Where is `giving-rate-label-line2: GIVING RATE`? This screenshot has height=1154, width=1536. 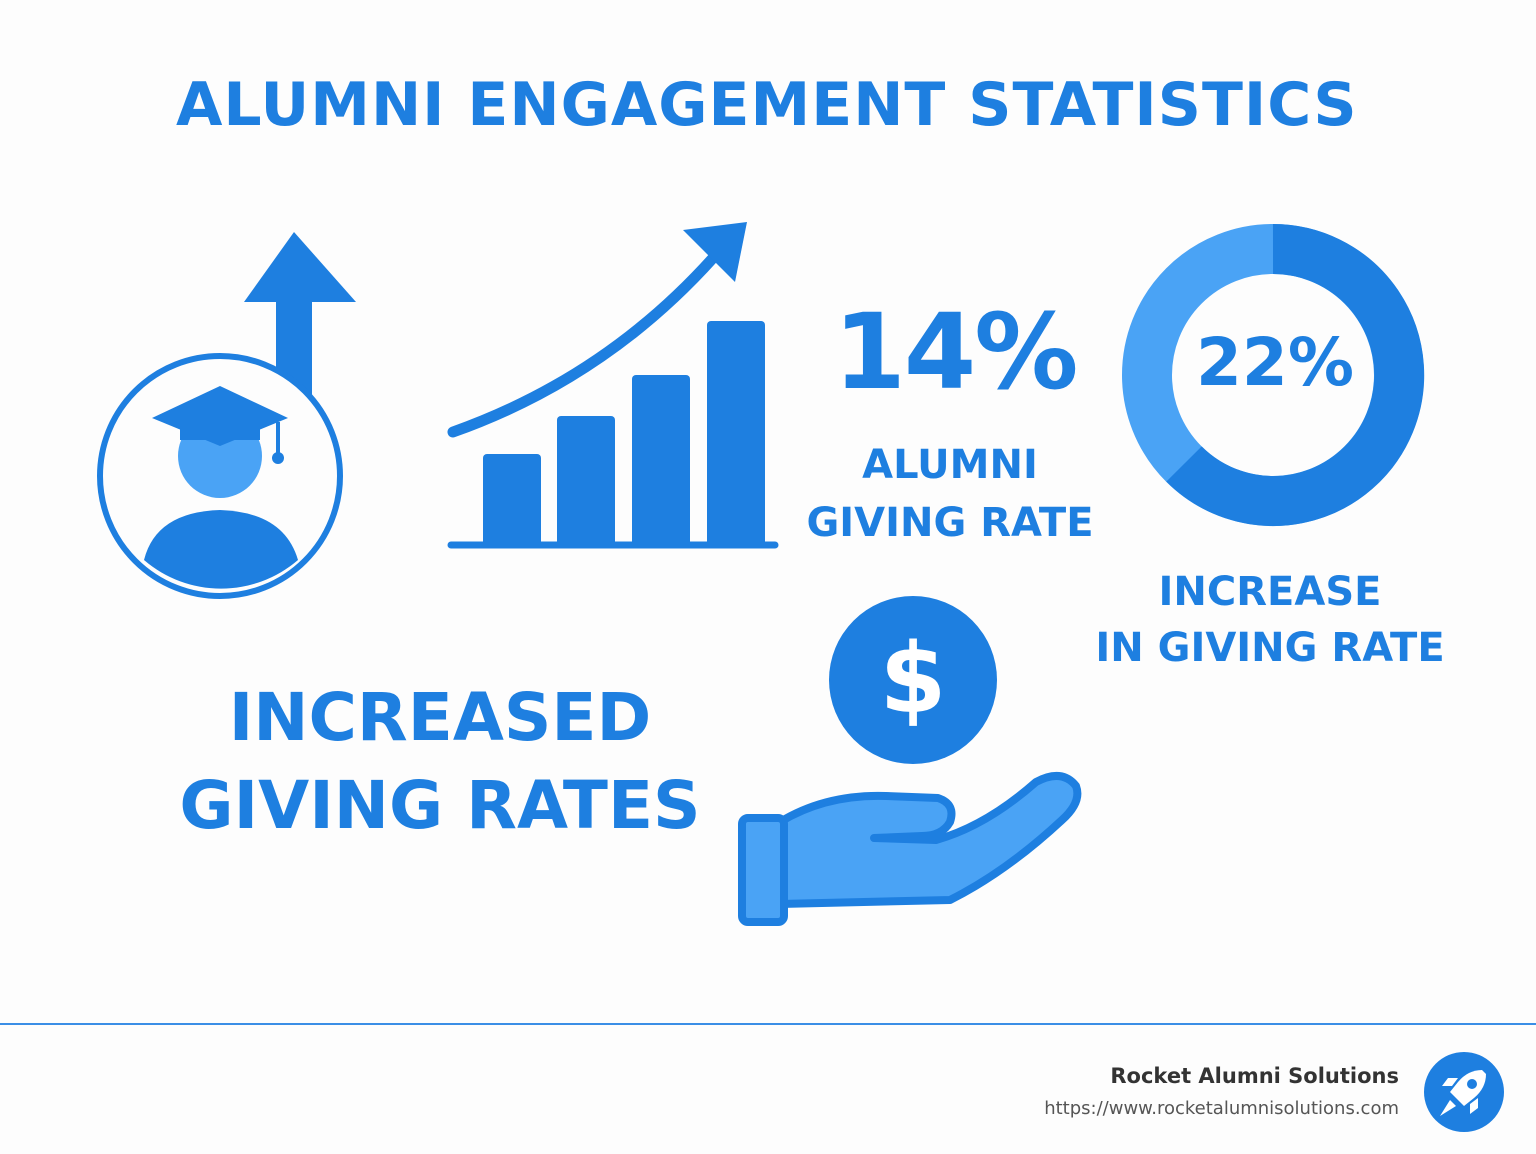 giving-rate-label-line2: GIVING RATE is located at coordinates (950, 523).